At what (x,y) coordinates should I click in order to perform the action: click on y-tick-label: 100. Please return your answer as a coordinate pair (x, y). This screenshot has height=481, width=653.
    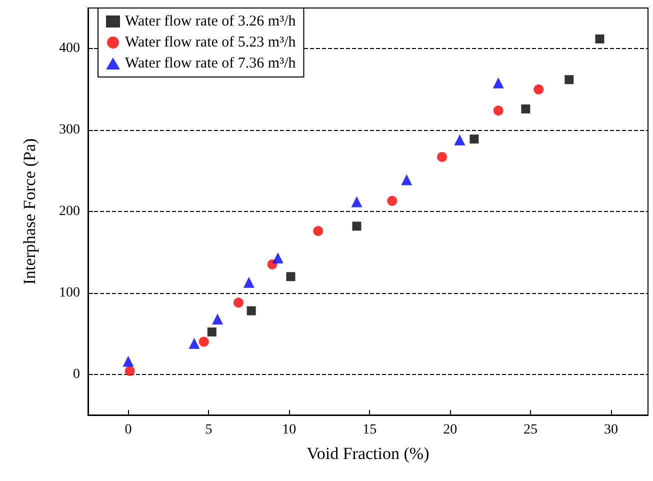
    Looking at the image, I should click on (69, 292).